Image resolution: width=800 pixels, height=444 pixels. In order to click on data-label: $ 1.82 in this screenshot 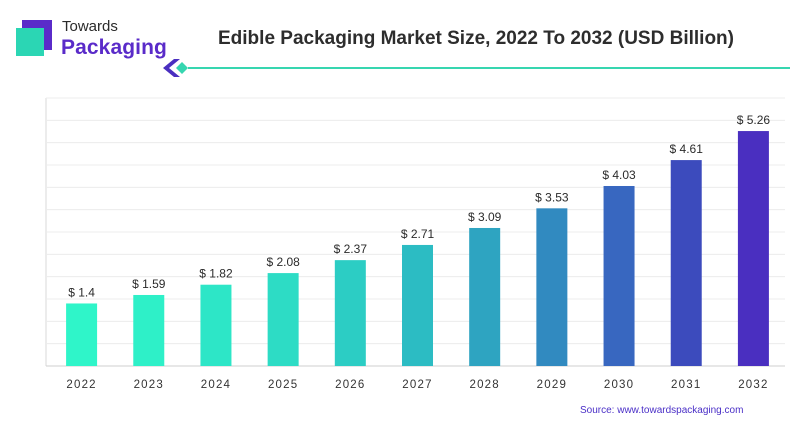, I will do `click(216, 274)`.